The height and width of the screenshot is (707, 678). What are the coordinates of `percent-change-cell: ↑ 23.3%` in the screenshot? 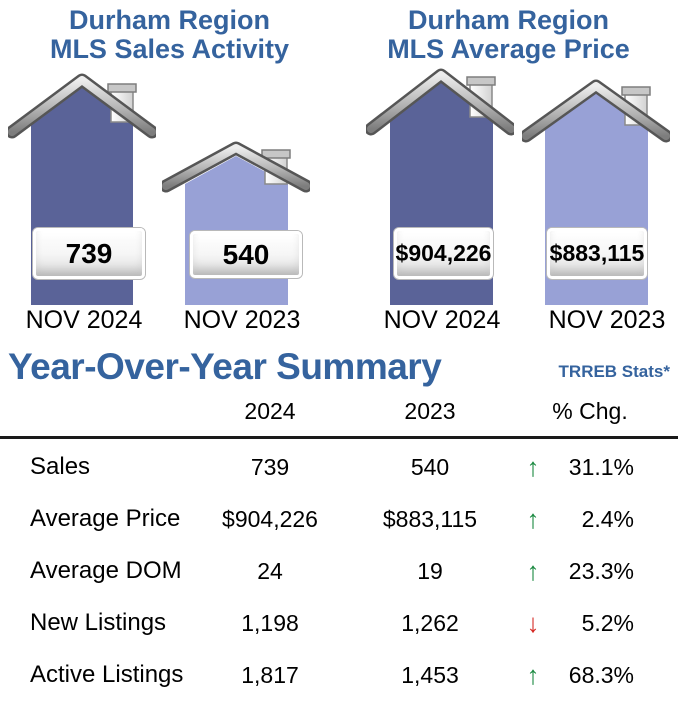 It's located at (594, 571).